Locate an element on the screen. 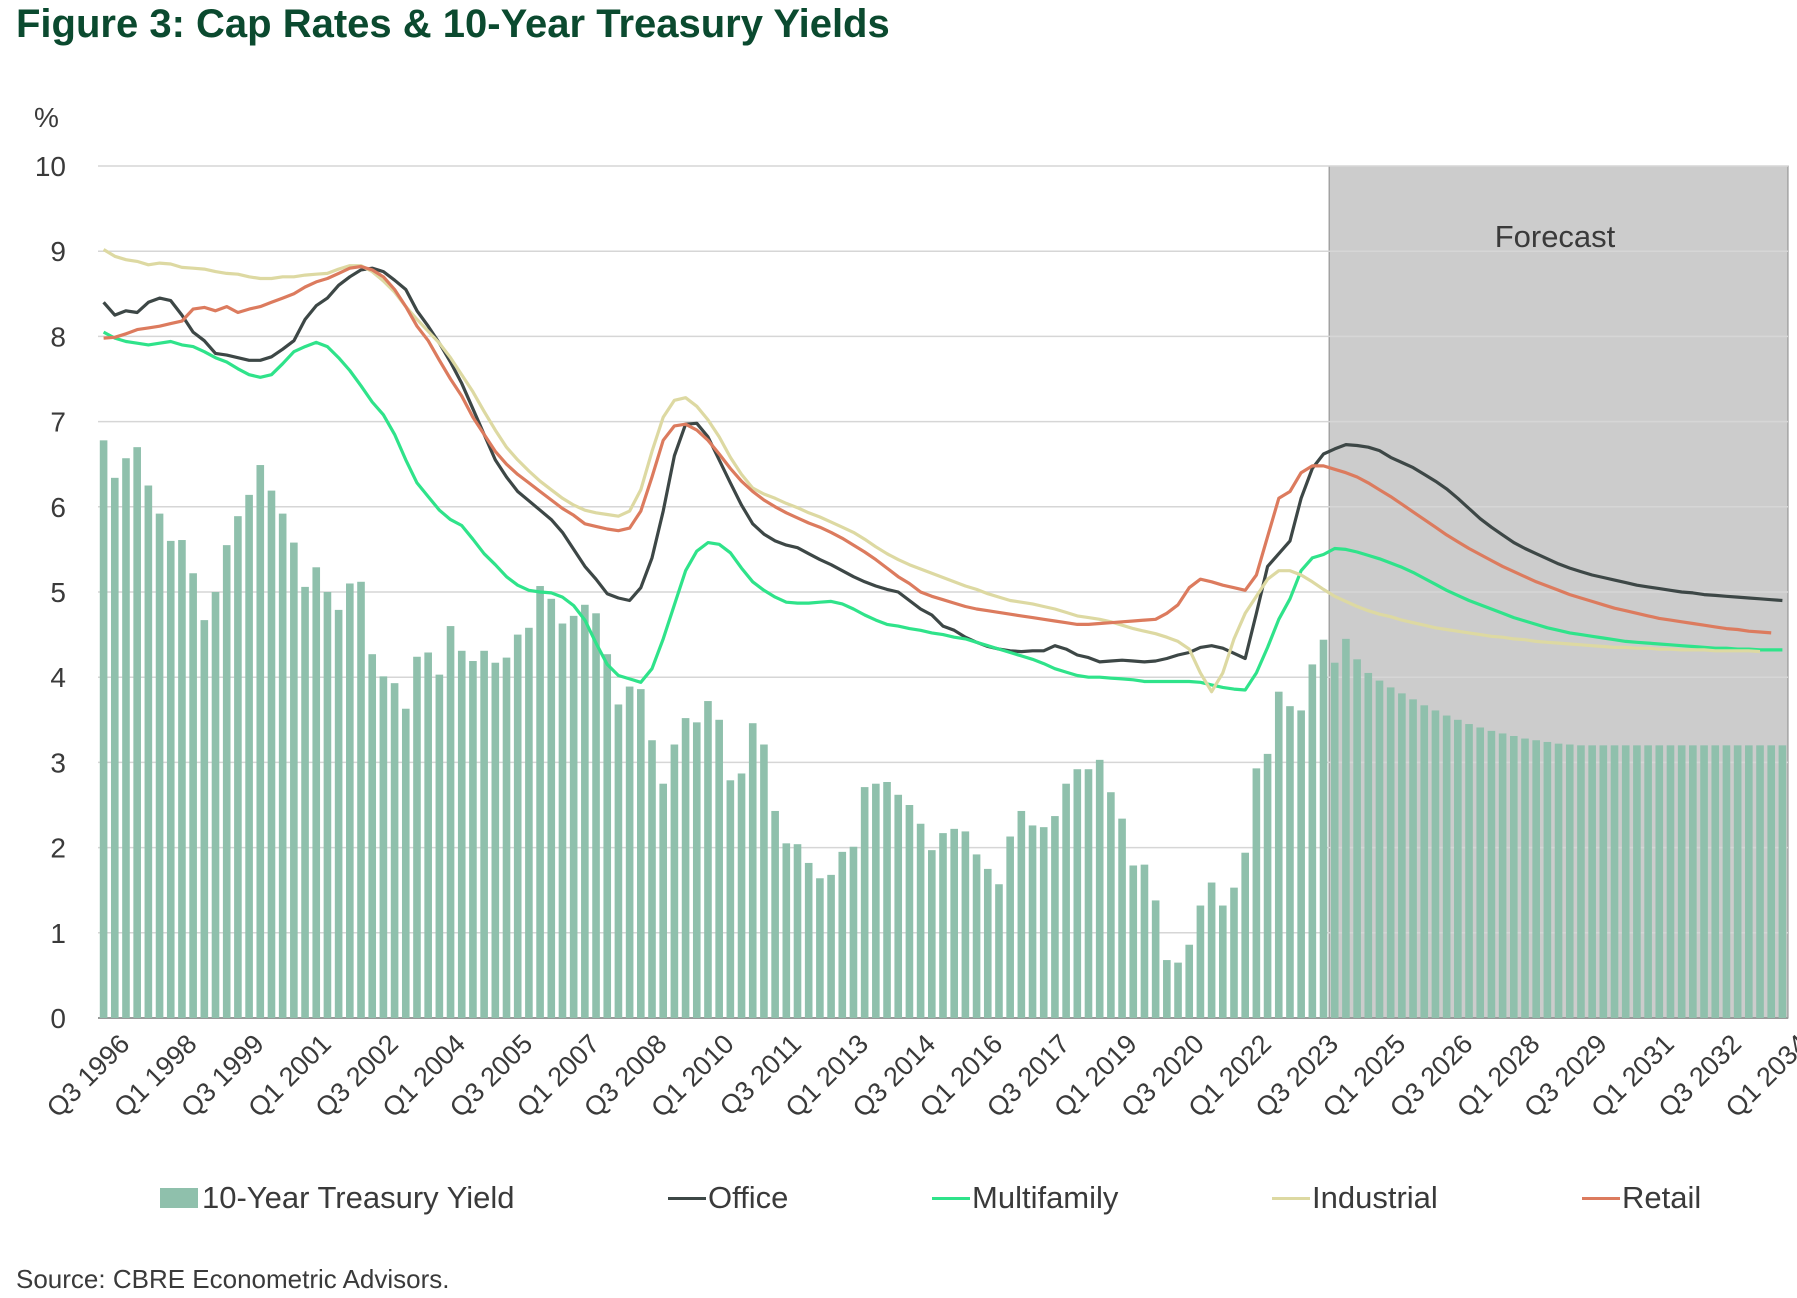  legend-swatch-industrial is located at coordinates (1291, 1198).